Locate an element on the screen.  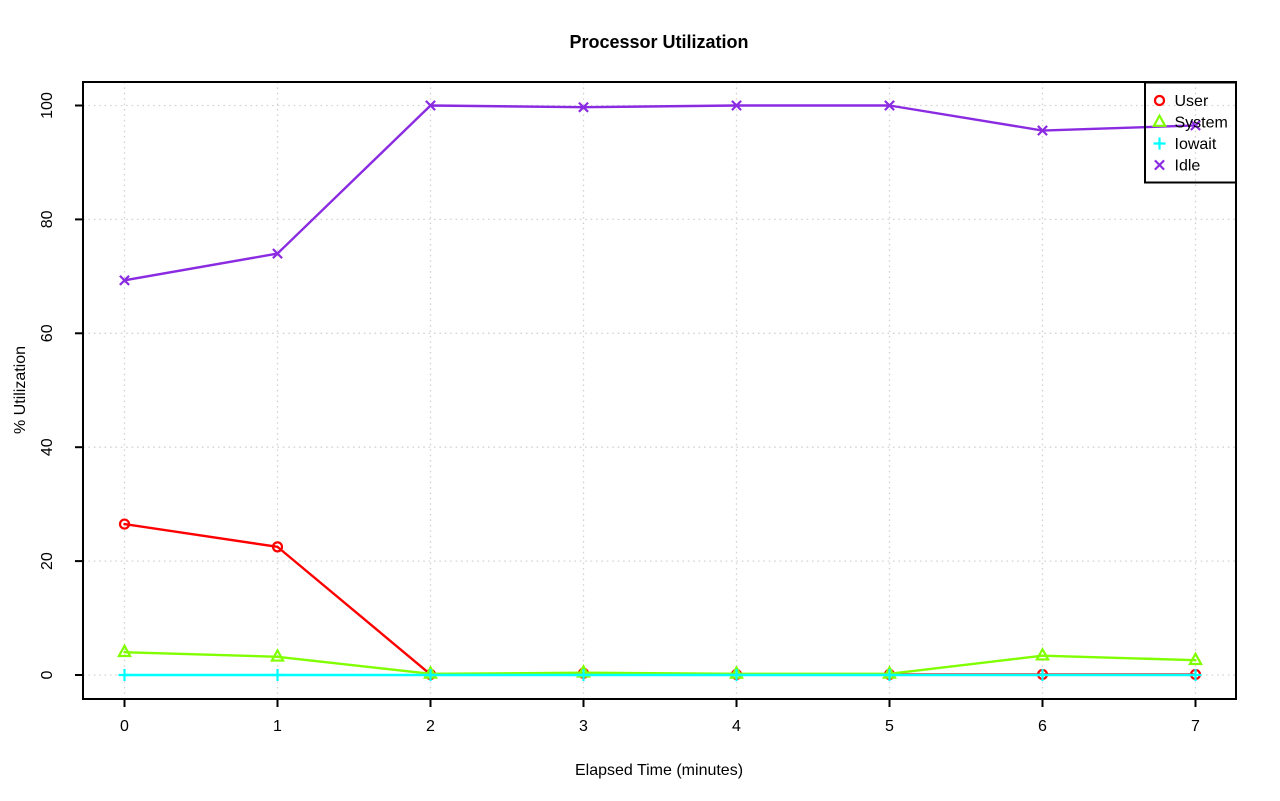
x-tick-label: 4 is located at coordinates (736, 726).